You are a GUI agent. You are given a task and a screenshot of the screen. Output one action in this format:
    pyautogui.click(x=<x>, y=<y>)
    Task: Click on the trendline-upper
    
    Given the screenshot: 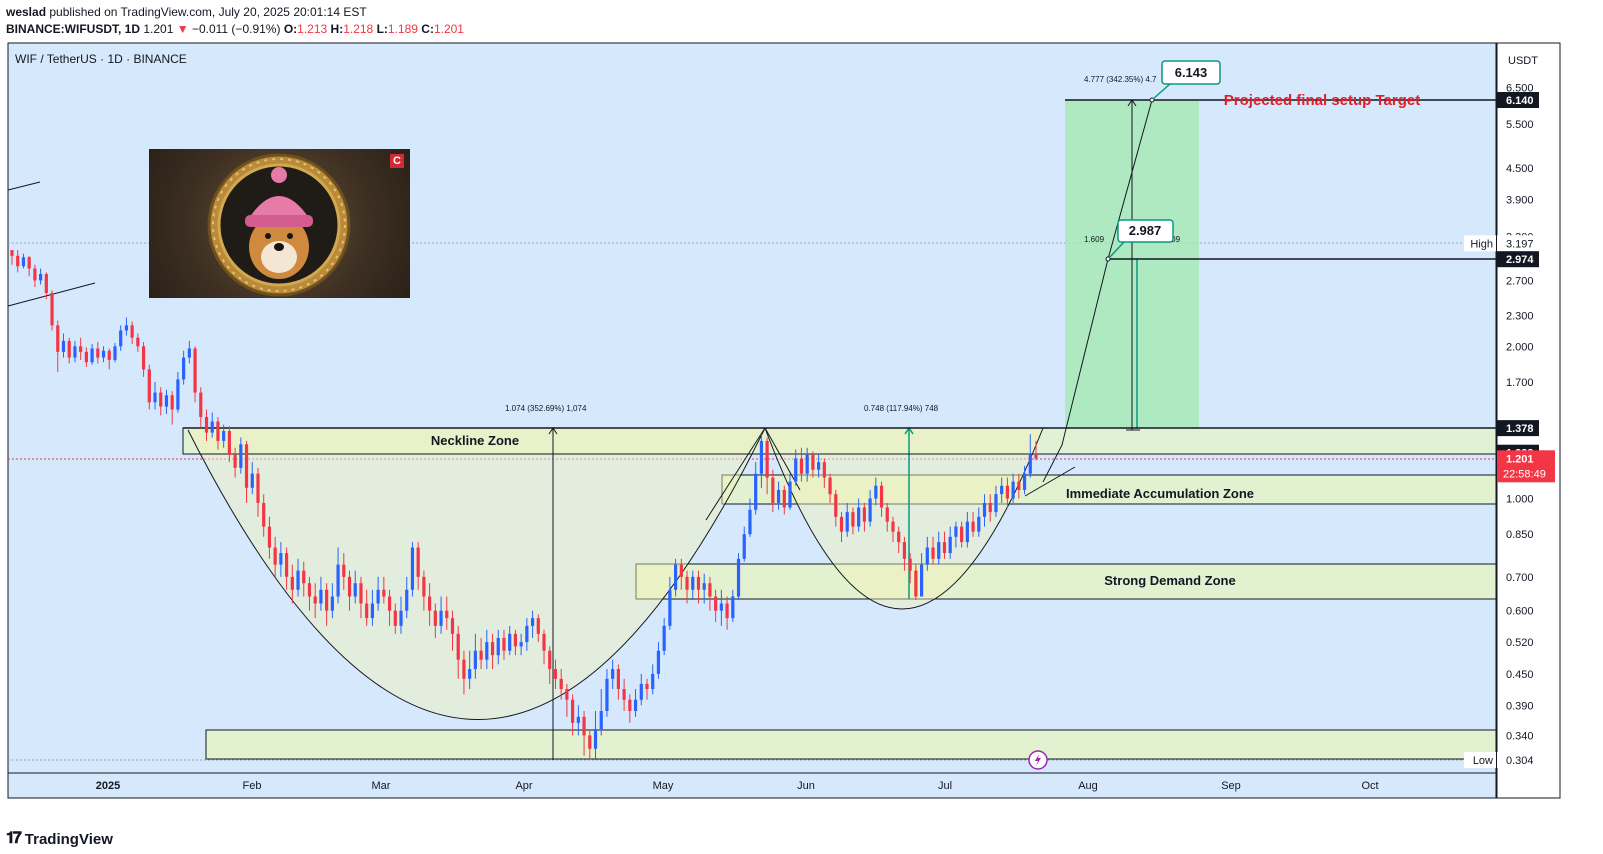 What is the action you would take?
    pyautogui.click(x=24, y=186)
    